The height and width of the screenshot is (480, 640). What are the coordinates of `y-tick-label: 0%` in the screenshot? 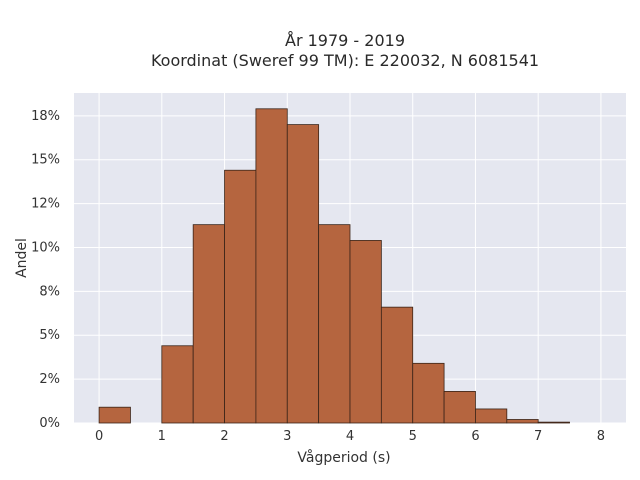 It's located at (49, 423).